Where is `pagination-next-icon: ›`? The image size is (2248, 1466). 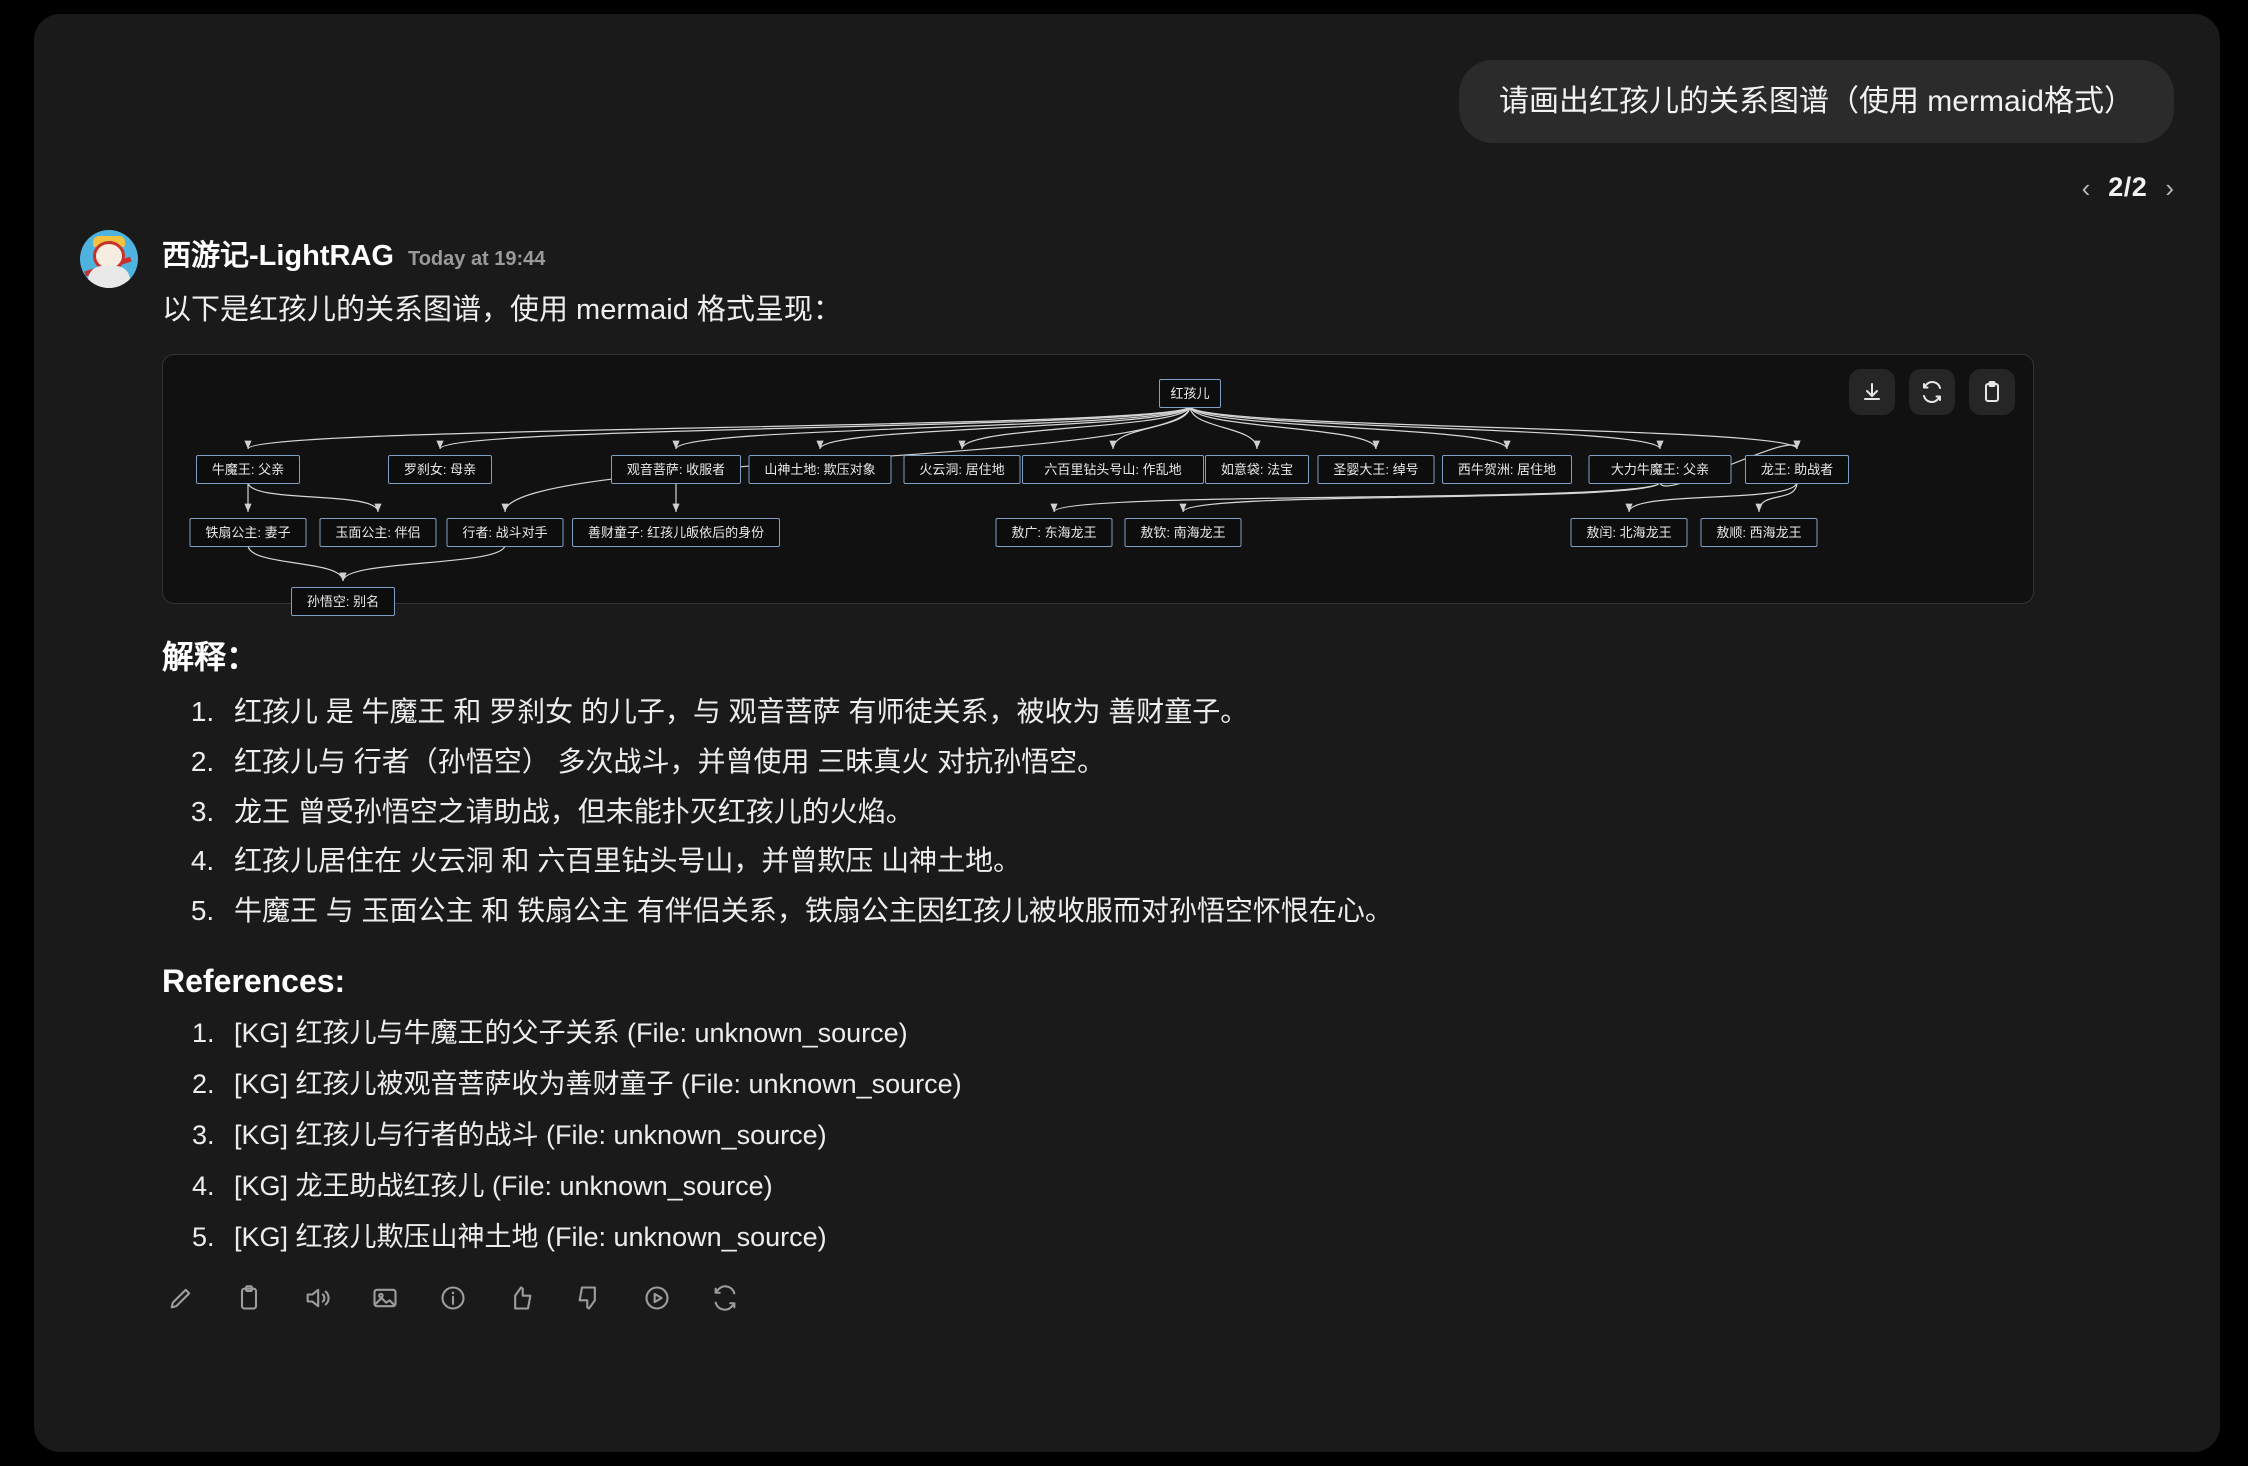 pagination-next-icon: › is located at coordinates (2169, 187).